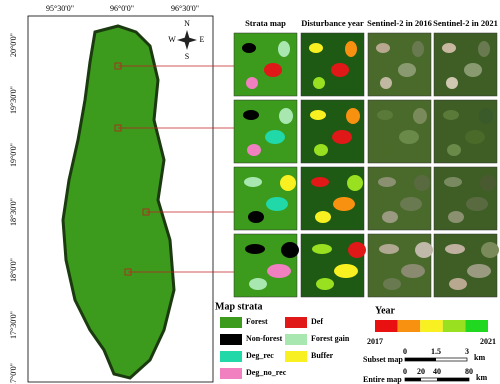 The width and height of the screenshot is (500, 384). I want to click on latitude-label: 17°30'0", so click(13, 325).